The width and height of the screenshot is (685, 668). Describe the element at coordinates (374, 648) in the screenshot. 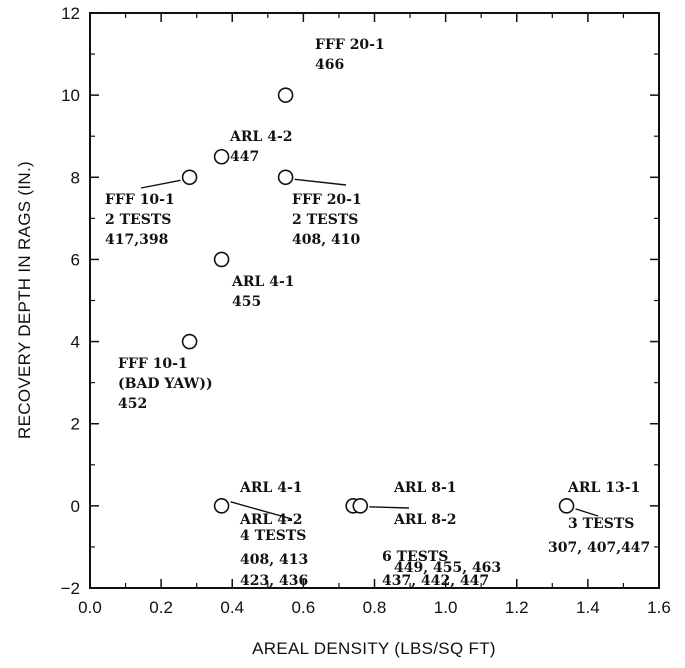

I see `x-axis-label: AREAL DENSITY (LBS/SQ FT)` at that location.